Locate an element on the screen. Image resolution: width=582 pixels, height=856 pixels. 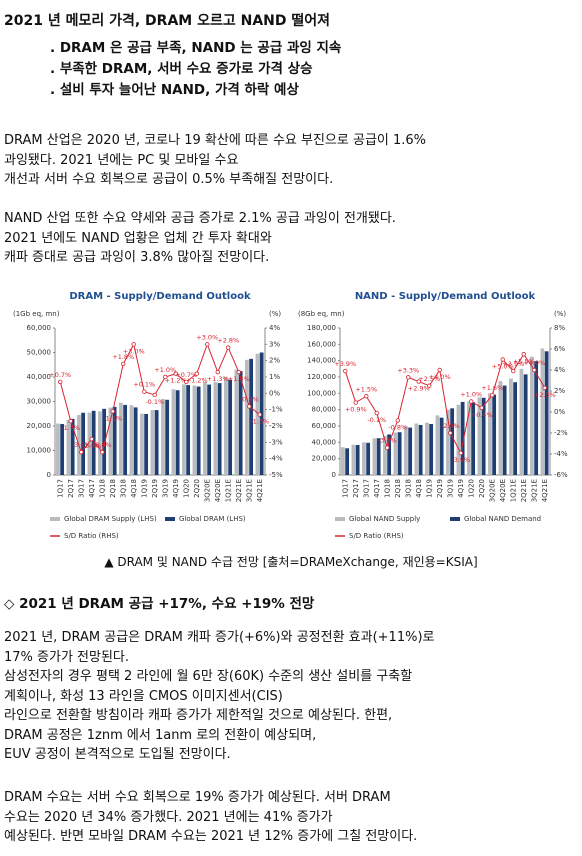
x-tick-label: 2Q21E is located at coordinates (239, 490).